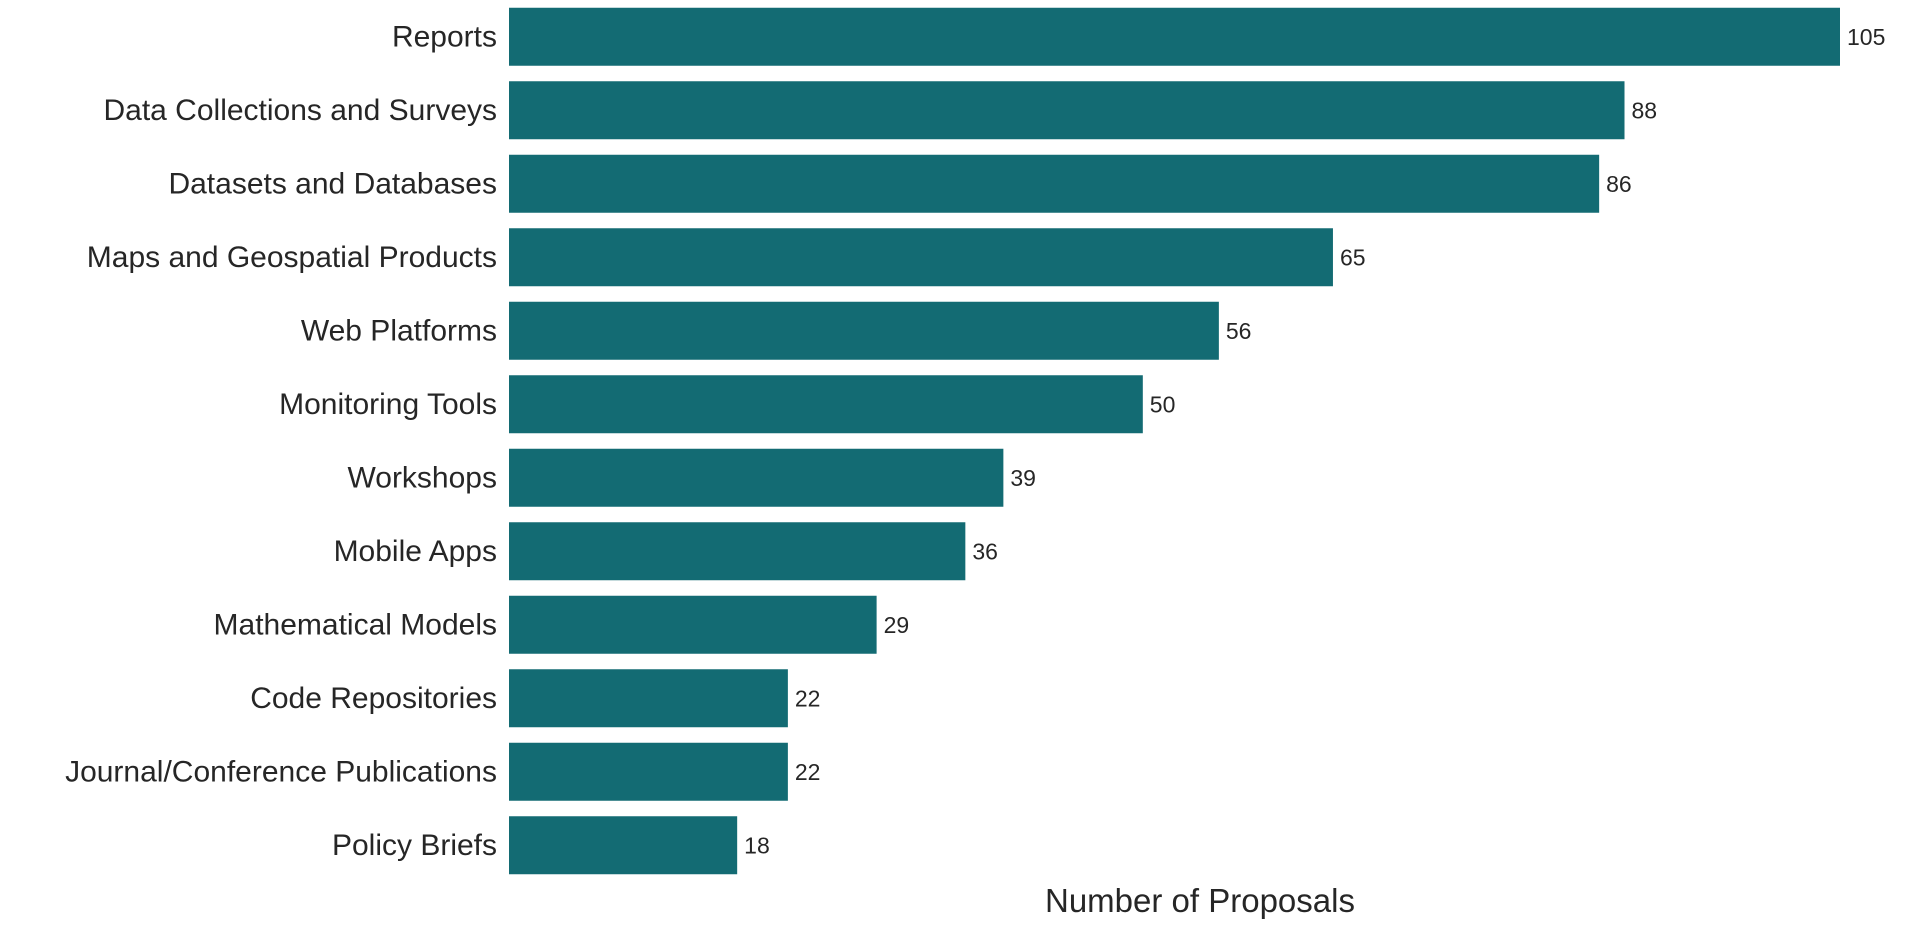 This screenshot has height=925, width=1913. Describe the element at coordinates (399, 330) in the screenshot. I see `category-label-web-platforms: Web Platforms` at that location.